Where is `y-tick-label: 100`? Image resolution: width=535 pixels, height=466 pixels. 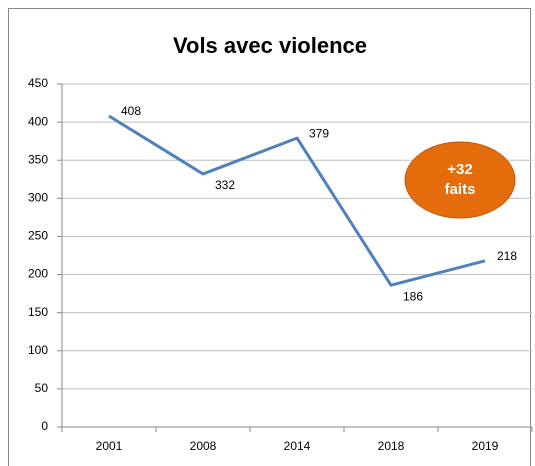 y-tick-label: 100 is located at coordinates (38, 350).